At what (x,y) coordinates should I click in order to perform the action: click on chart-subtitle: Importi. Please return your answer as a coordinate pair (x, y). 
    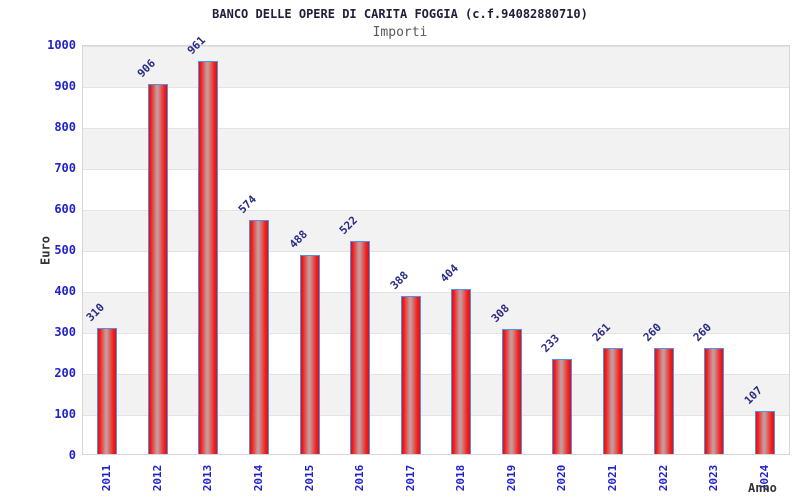
    Looking at the image, I should click on (400, 32).